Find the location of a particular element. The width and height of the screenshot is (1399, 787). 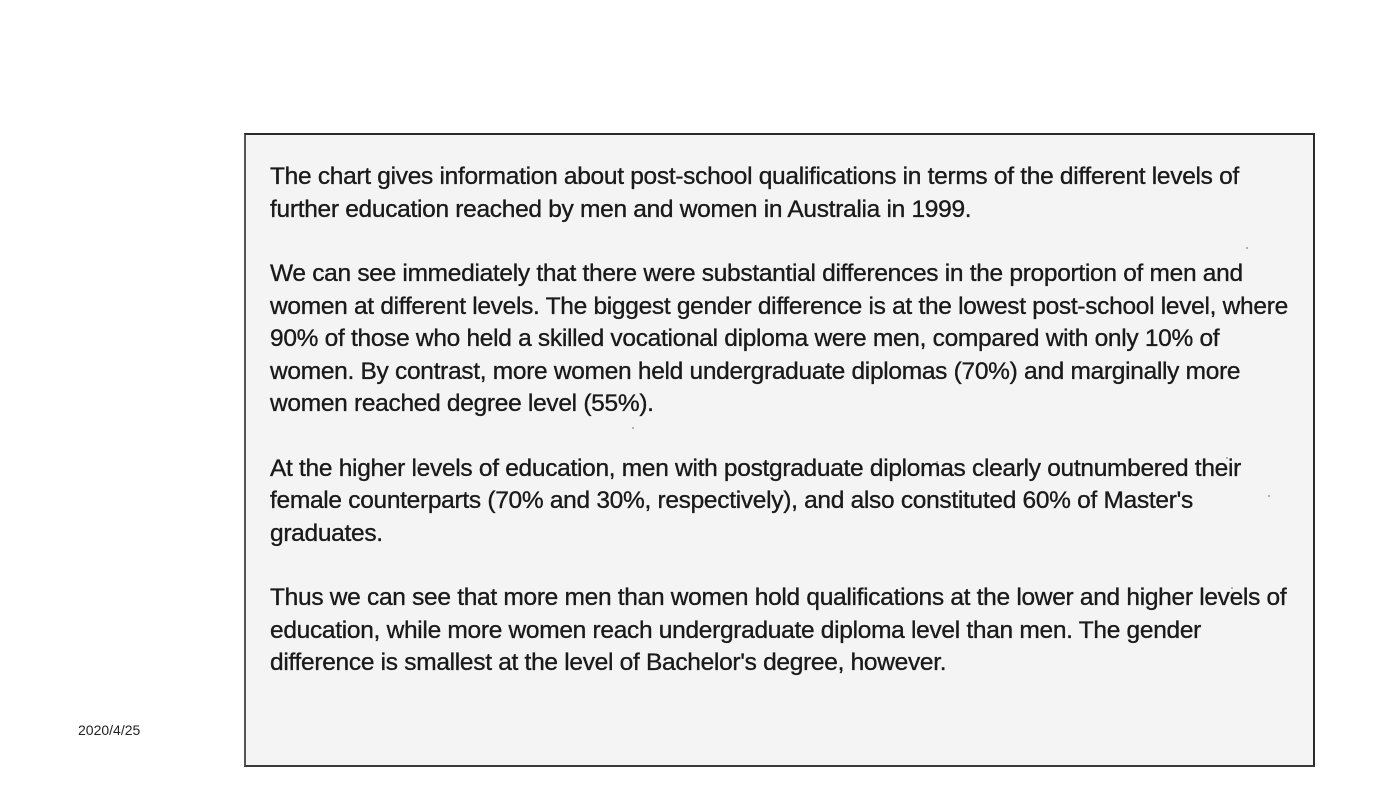

slide-date: 2020/4/25 is located at coordinates (109, 730).